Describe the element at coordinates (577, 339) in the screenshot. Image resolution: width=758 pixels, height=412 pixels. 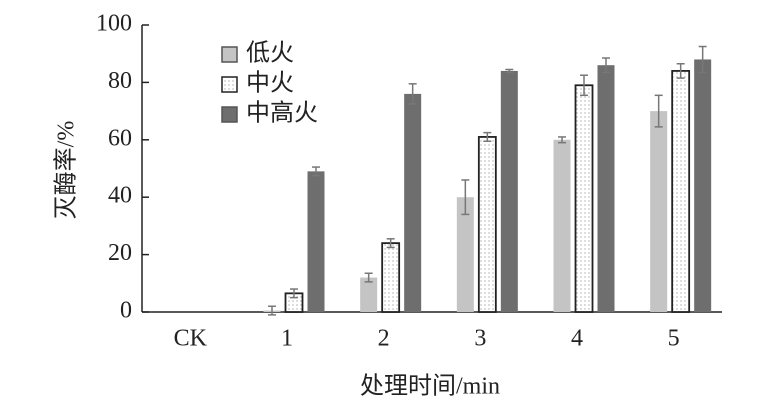
I see `x-tick-label: 4` at that location.